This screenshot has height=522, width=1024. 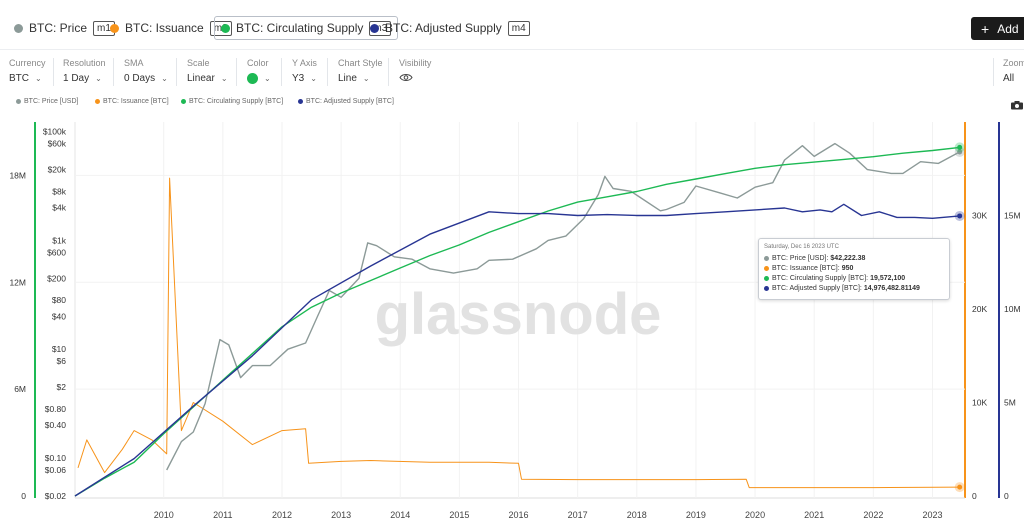 What do you see at coordinates (415, 70) in the screenshot?
I see `visibility-control: Visibility` at bounding box center [415, 70].